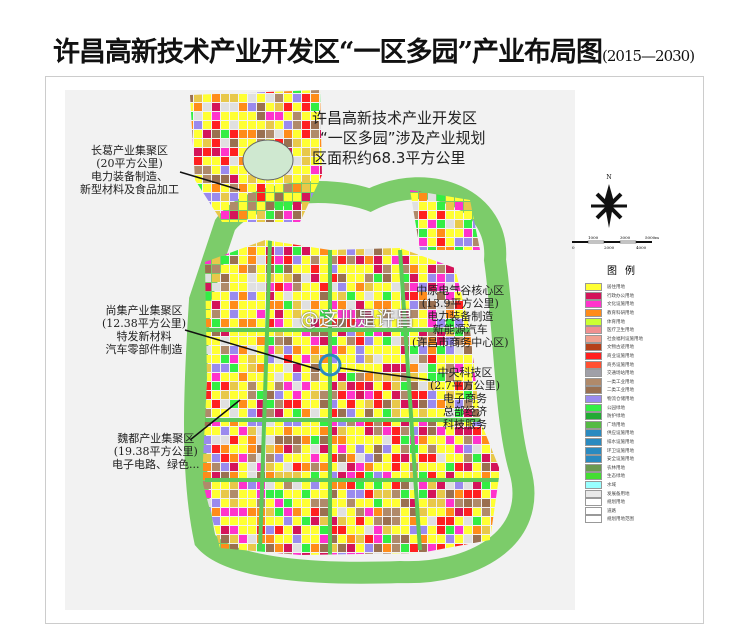 The height and width of the screenshot is (636, 747). I want to click on scale-label: 2000, so click(609, 247).